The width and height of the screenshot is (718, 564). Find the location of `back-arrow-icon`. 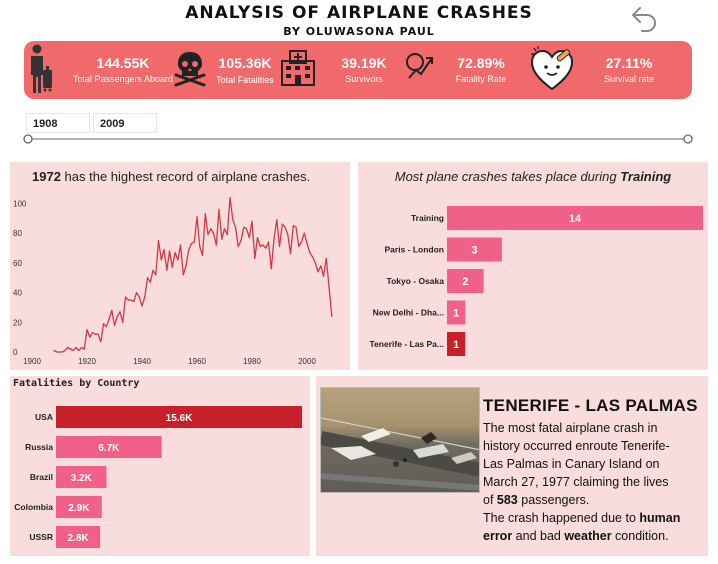

back-arrow-icon is located at coordinates (645, 19).